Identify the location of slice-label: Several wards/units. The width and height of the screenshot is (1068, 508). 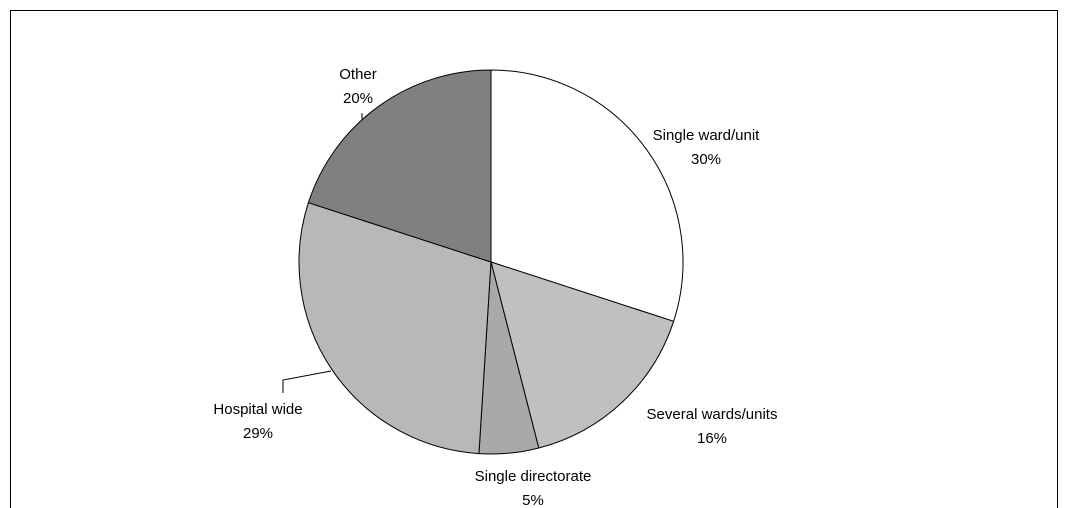
(712, 414).